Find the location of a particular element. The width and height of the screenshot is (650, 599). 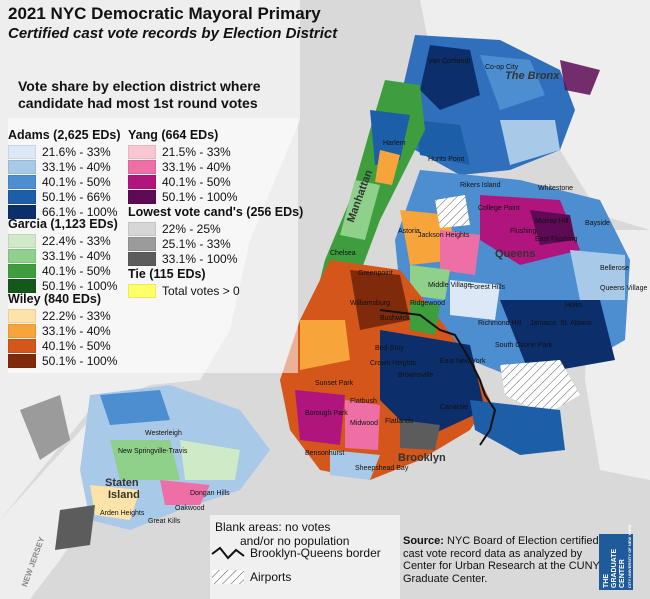

legend-item: 22.2% - 33% is located at coordinates (62, 315).